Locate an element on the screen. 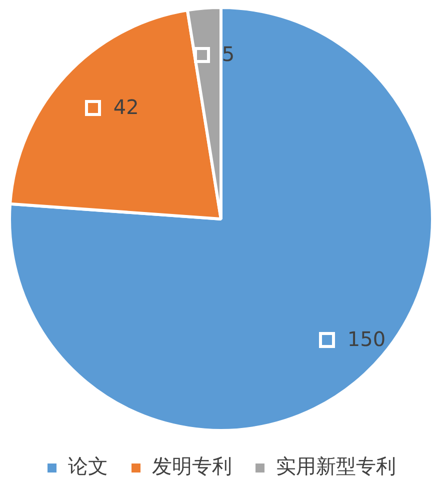 The height and width of the screenshot is (488, 442). legend-label: 论文 is located at coordinates (88, 466).